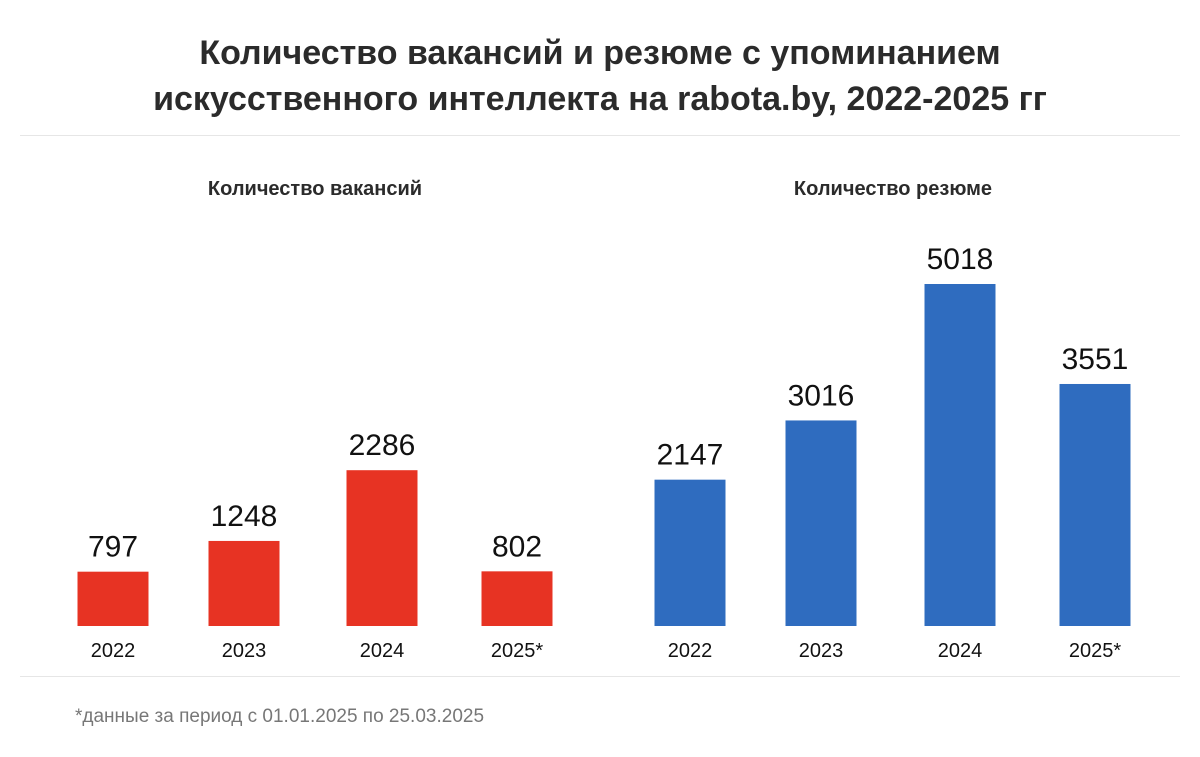 The height and width of the screenshot is (757, 1200). I want to click on resumes-x-tick-label: 2024, so click(960, 651).